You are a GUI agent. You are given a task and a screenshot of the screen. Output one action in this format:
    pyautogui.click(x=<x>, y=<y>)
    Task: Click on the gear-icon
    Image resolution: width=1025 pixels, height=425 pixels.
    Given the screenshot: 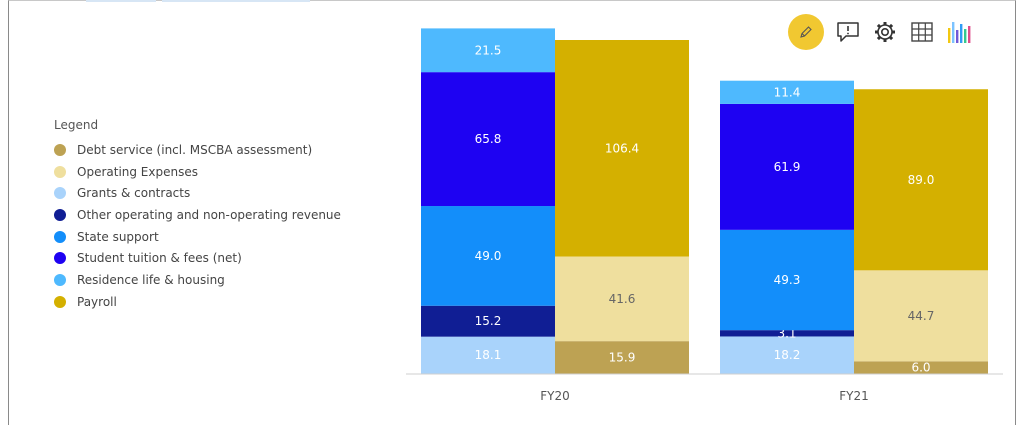 What is the action you would take?
    pyautogui.click(x=885, y=32)
    